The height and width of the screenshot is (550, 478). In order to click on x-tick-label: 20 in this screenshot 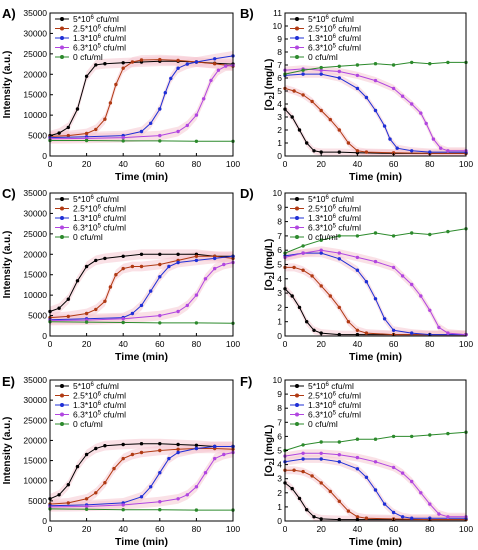, I will do `click(87, 344)`.